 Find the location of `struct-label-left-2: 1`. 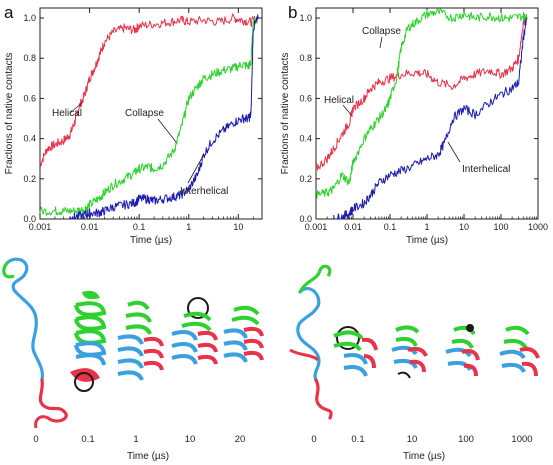

struct-label-left-2: 1 is located at coordinates (135, 439).